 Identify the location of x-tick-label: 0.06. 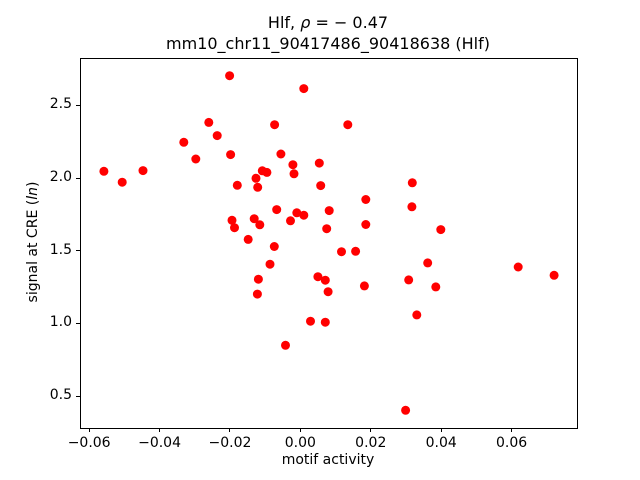
(511, 443).